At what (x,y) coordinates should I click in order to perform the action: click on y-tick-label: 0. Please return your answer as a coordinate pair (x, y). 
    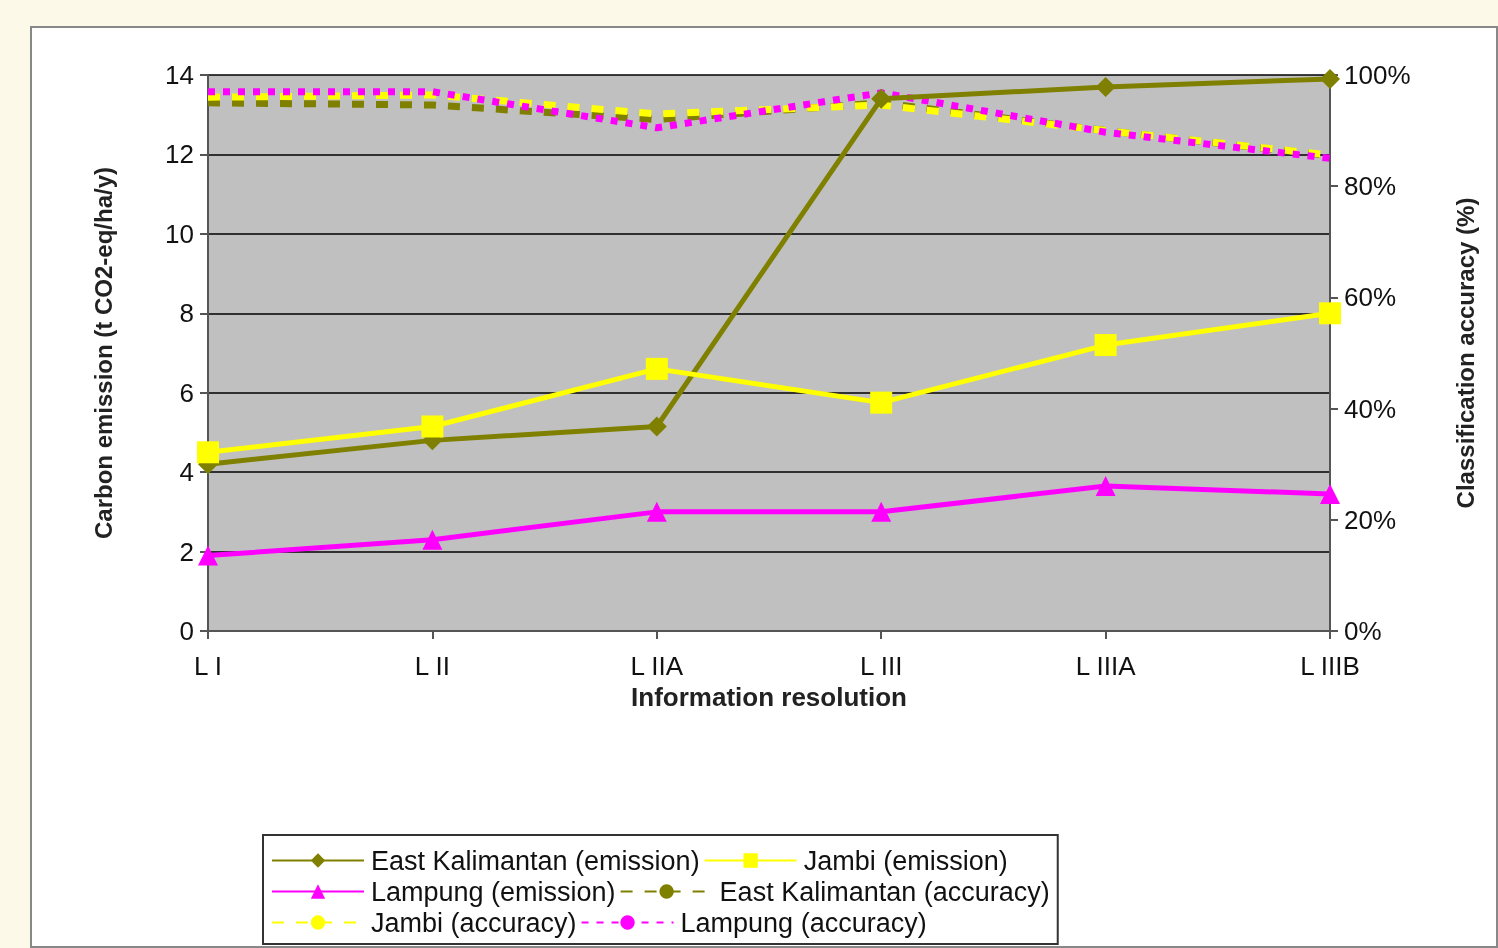
    Looking at the image, I should click on (186, 631).